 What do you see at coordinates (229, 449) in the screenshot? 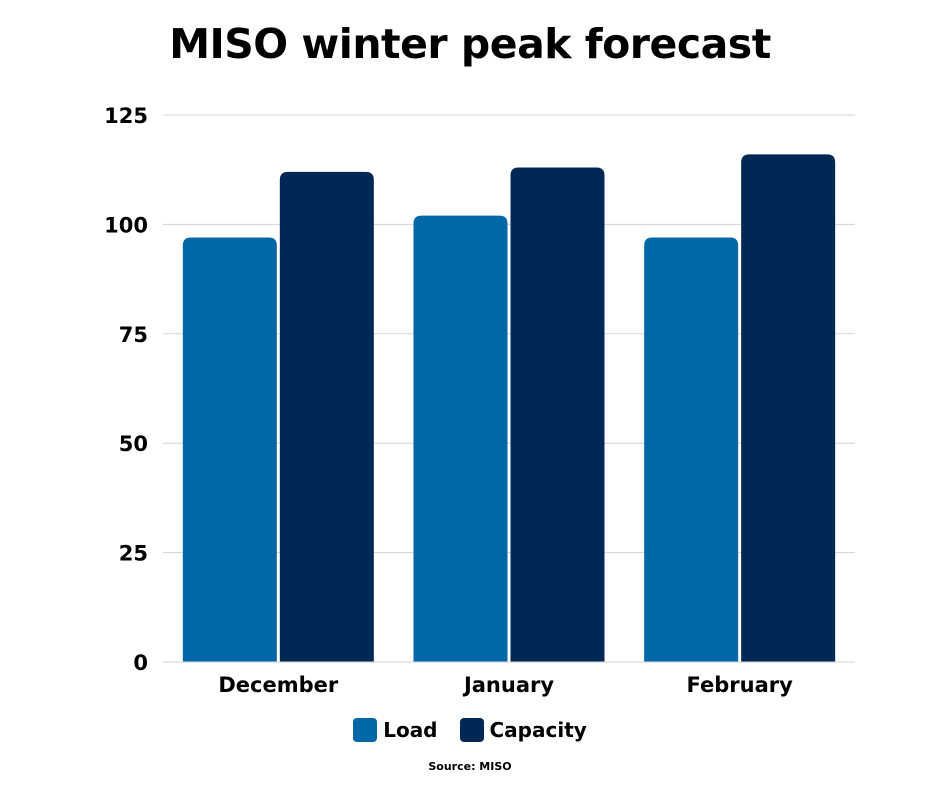
I see `bar-load-december` at bounding box center [229, 449].